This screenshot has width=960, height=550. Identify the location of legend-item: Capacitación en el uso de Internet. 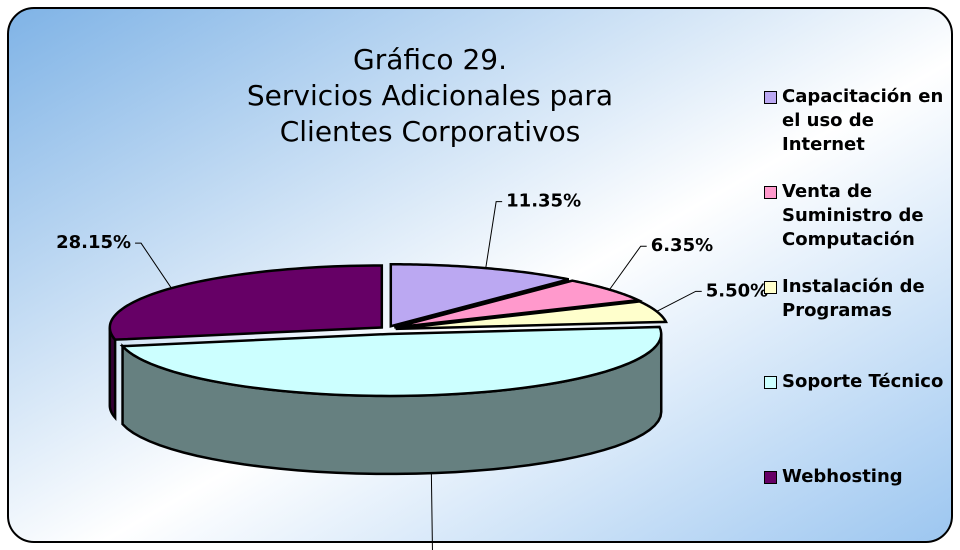
(857, 121).